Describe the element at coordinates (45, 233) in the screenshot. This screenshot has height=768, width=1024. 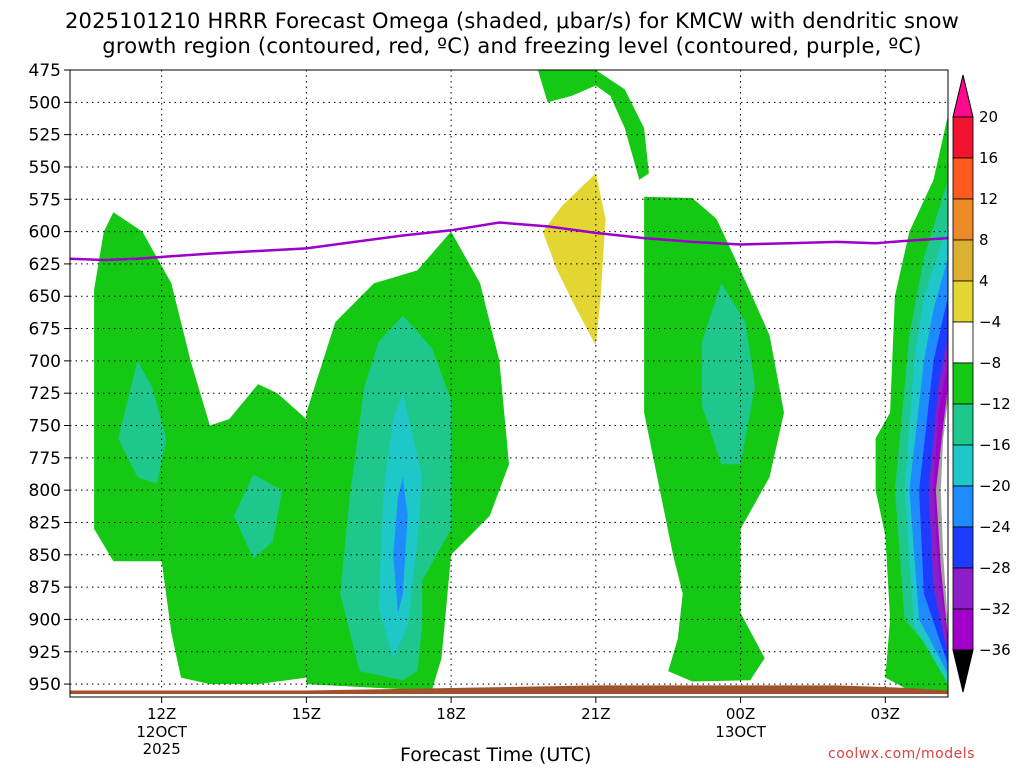
I see `y-tick-label-5: 600` at that location.